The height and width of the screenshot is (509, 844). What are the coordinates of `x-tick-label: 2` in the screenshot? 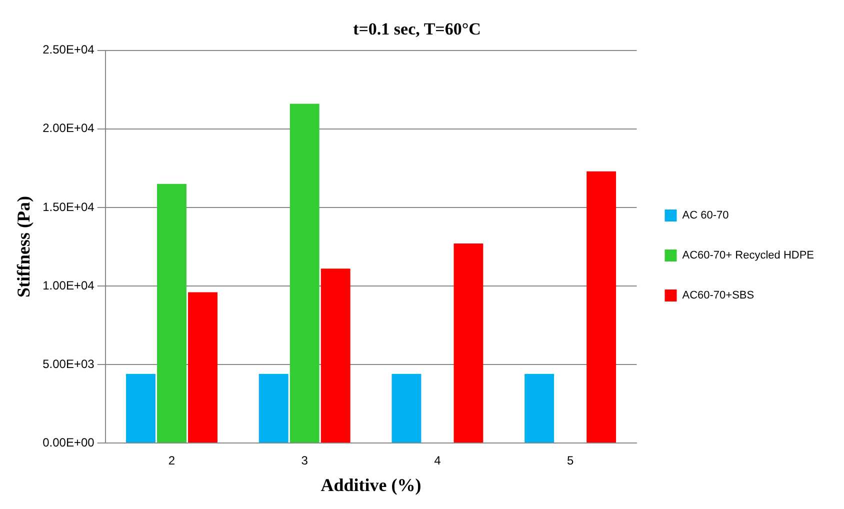 It's located at (172, 461).